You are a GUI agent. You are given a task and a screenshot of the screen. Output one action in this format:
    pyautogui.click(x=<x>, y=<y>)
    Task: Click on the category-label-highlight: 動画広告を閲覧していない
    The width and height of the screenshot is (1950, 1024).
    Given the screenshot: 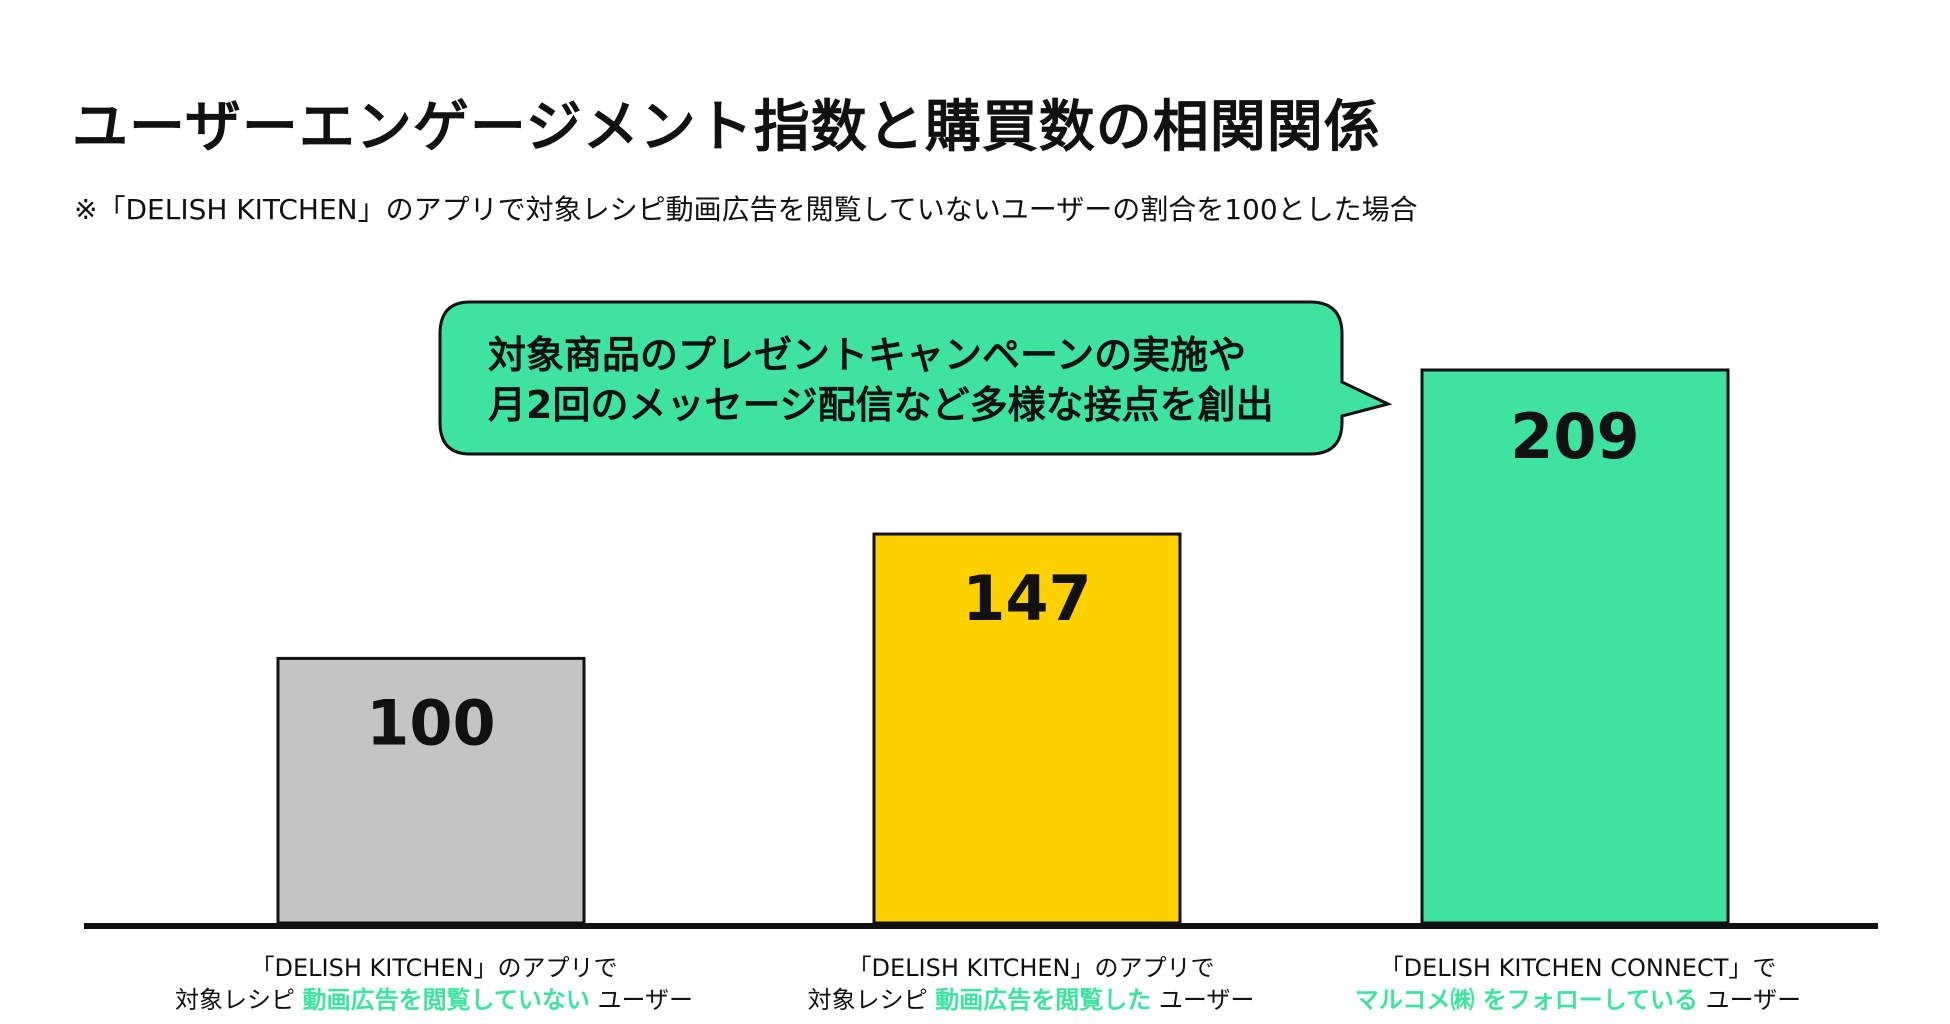 What is the action you would take?
    pyautogui.click(x=446, y=1000)
    